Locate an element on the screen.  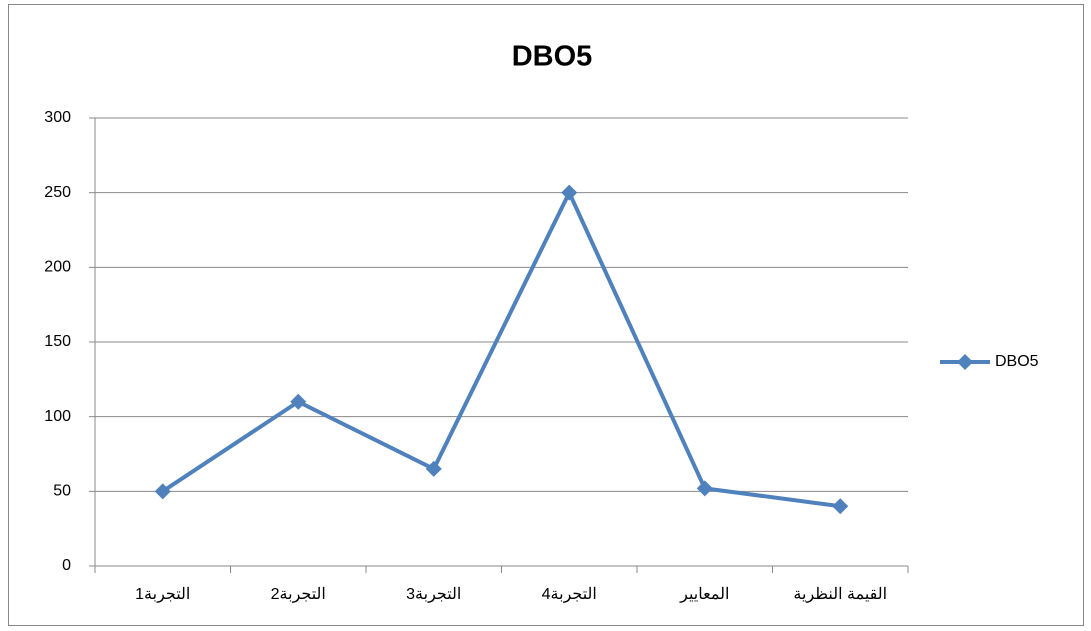
x-tick-label: القيمة النظرية is located at coordinates (840, 594).